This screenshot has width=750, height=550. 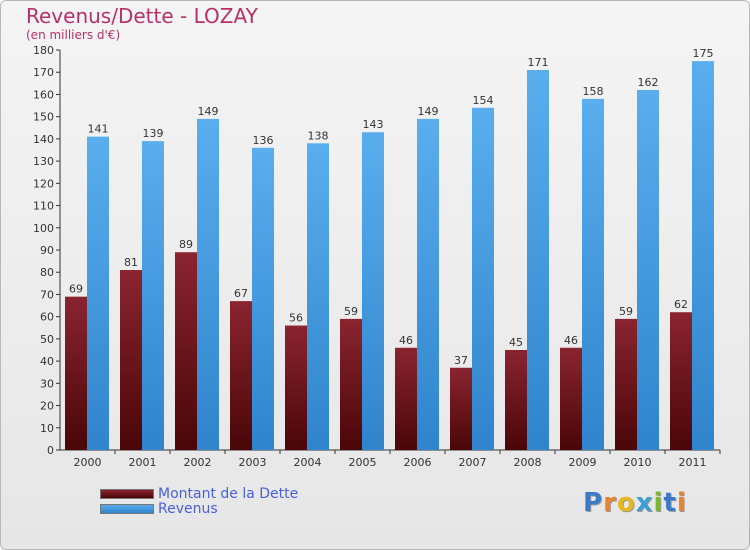 What do you see at coordinates (363, 462) in the screenshot?
I see `x-tick-label: 2005` at bounding box center [363, 462].